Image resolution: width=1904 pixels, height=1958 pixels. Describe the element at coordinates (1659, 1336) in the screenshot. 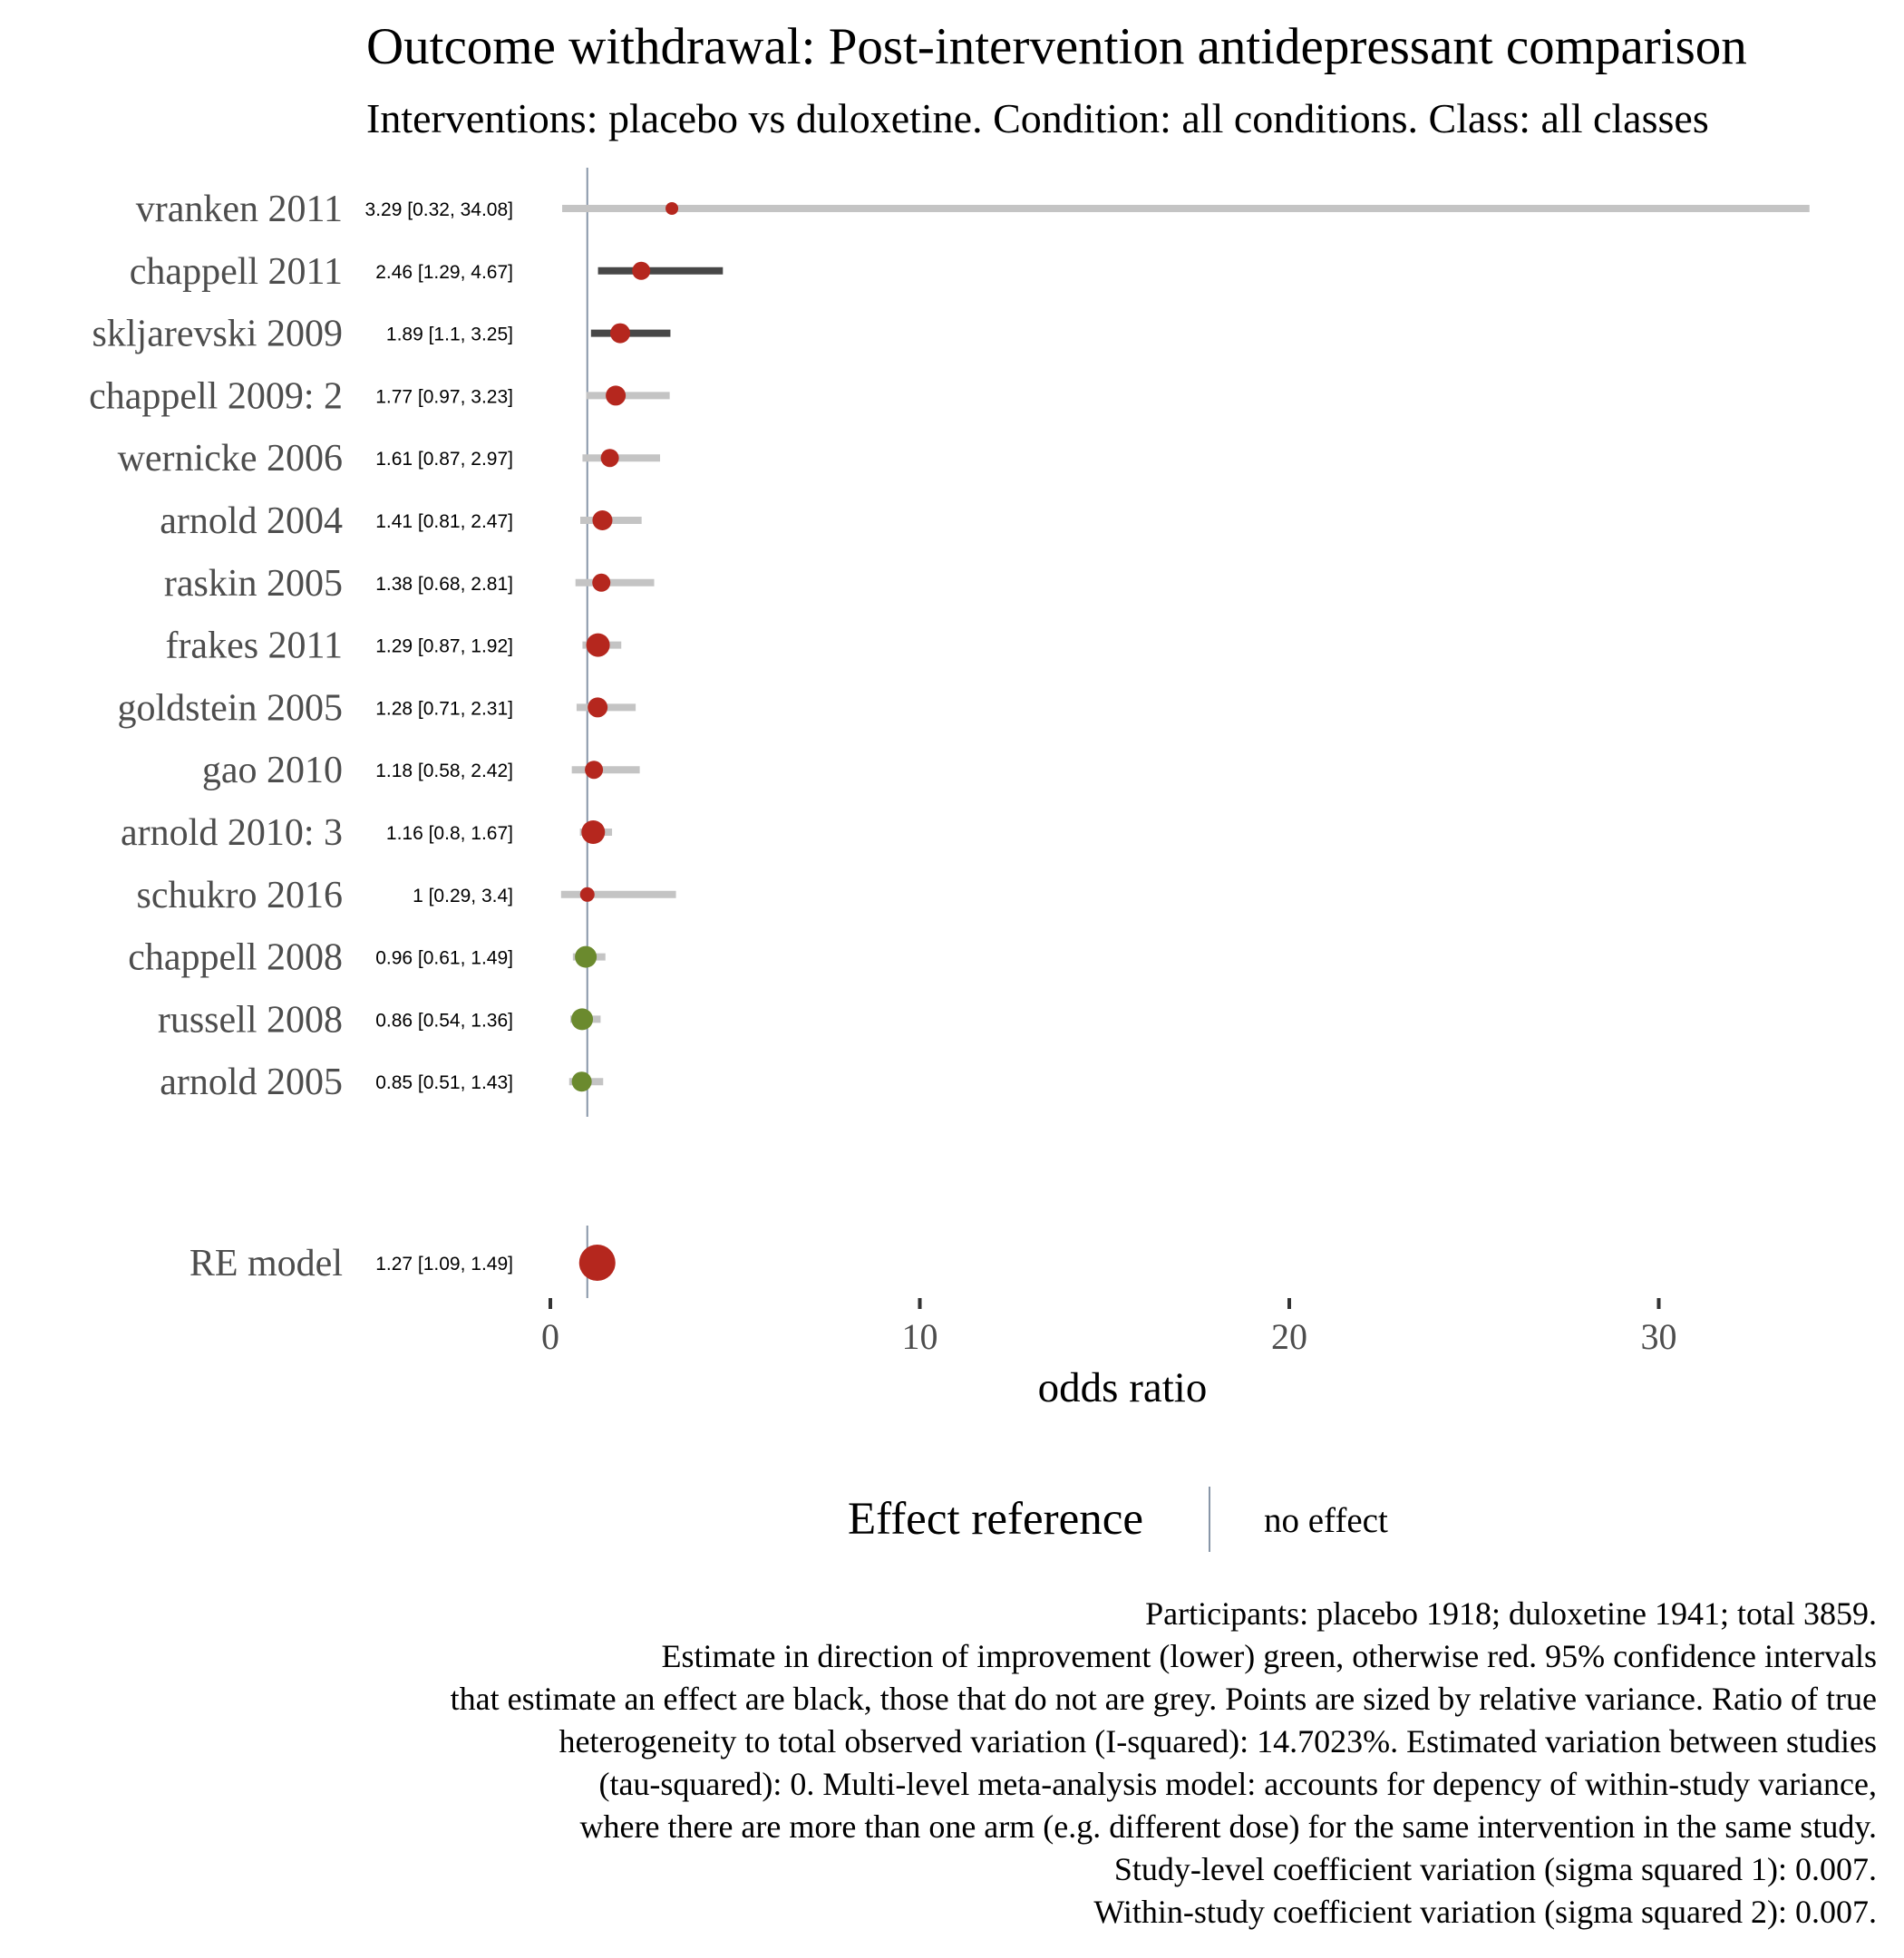

I see `x-tick-label: 30` at that location.